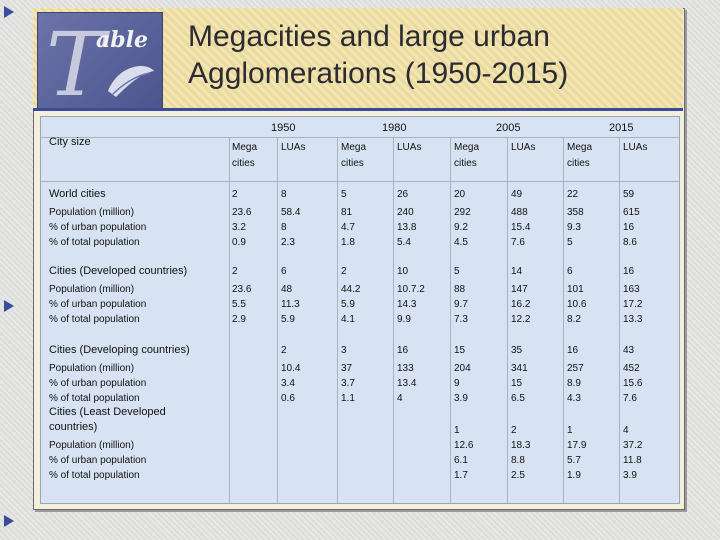  What do you see at coordinates (631, 368) in the screenshot?
I see `metric-cell: 452` at bounding box center [631, 368].